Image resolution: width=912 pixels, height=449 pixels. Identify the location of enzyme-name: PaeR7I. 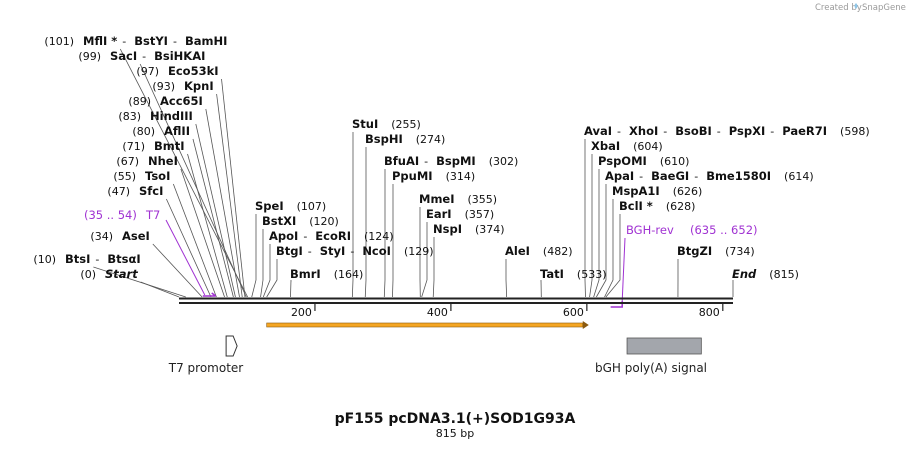
(804, 131).